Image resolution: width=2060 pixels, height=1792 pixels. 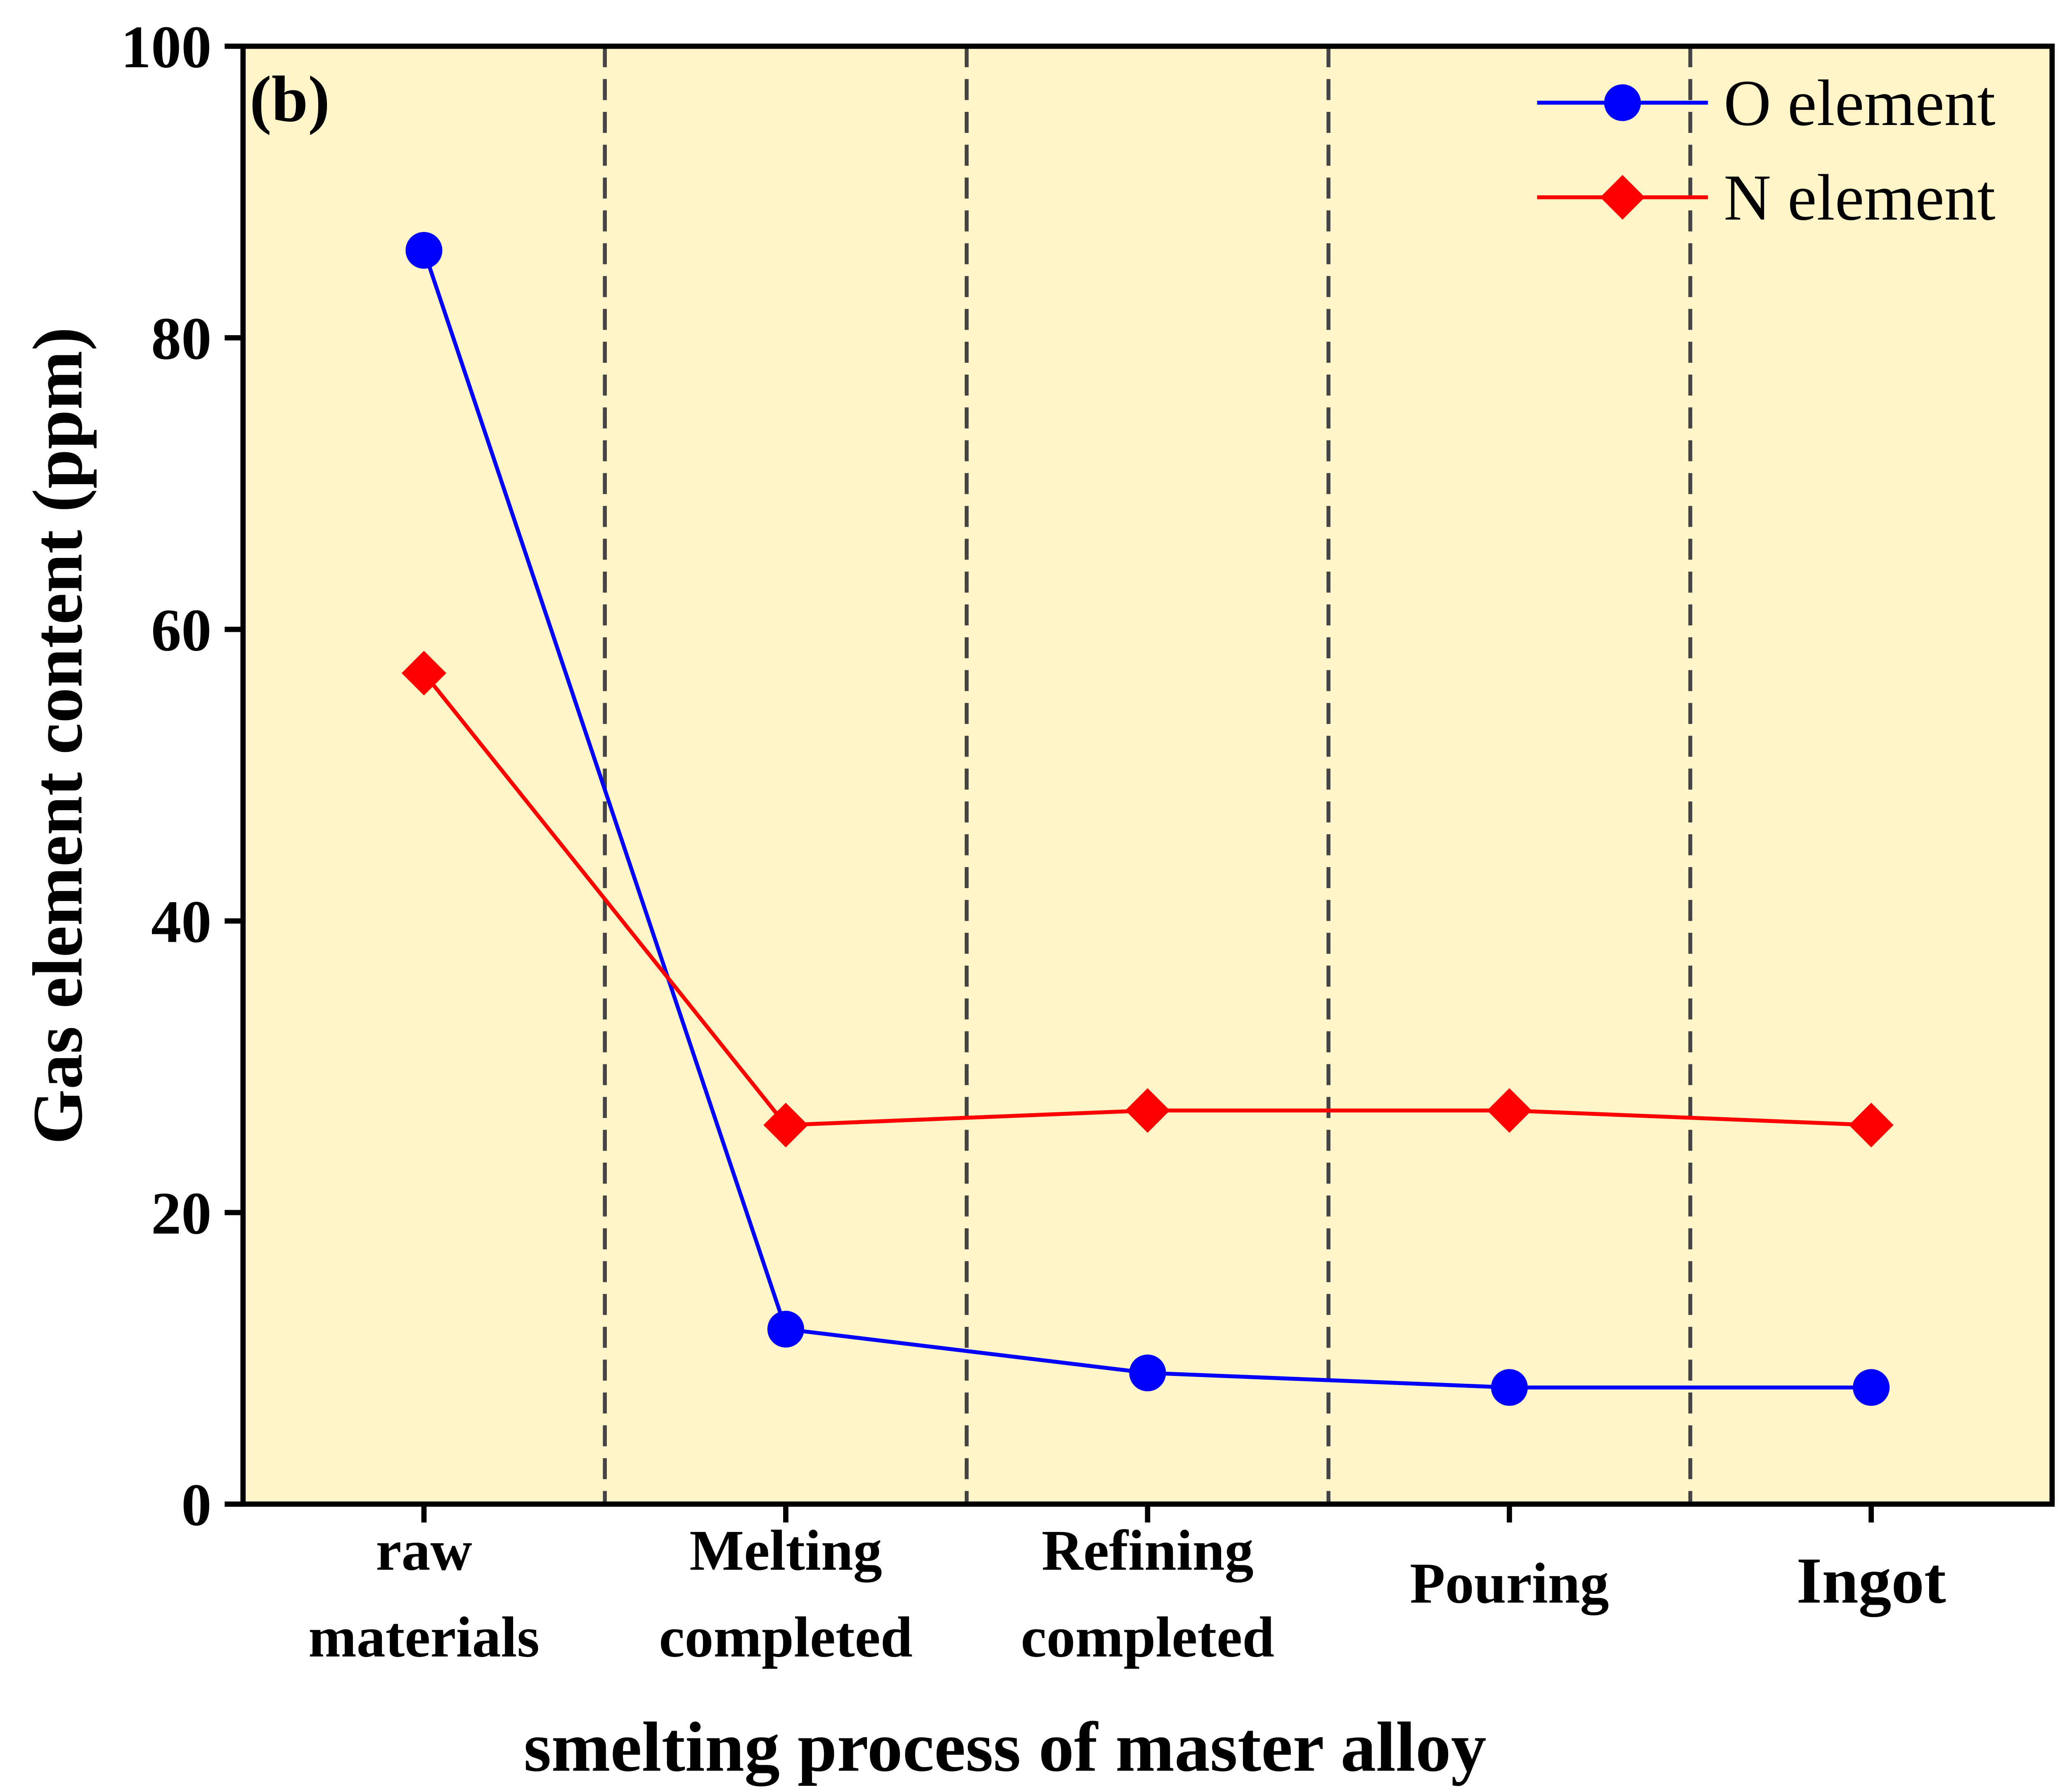 I want to click on y-tick-label: 100, so click(x=166, y=47).